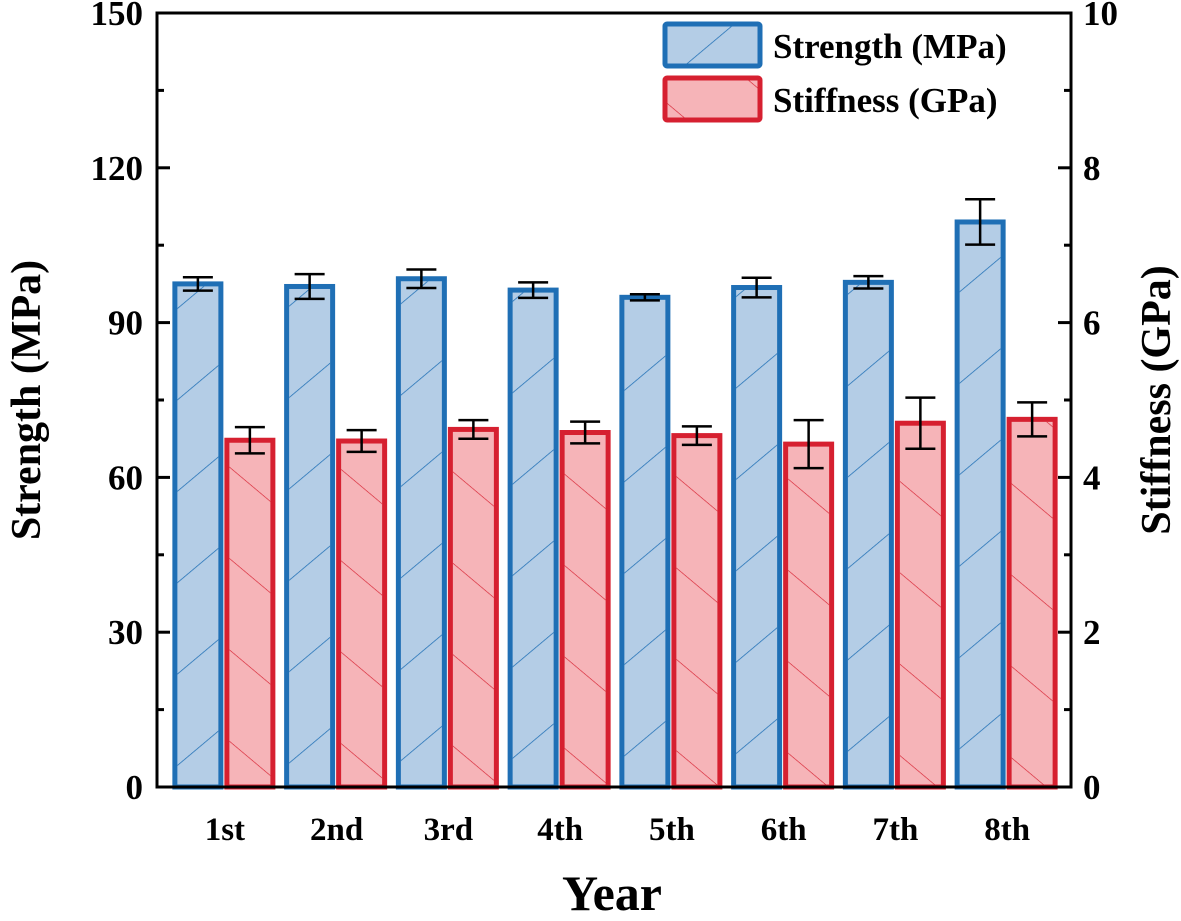  Describe the element at coordinates (117, 168) in the screenshot. I see `y-tick-label: 120` at that location.